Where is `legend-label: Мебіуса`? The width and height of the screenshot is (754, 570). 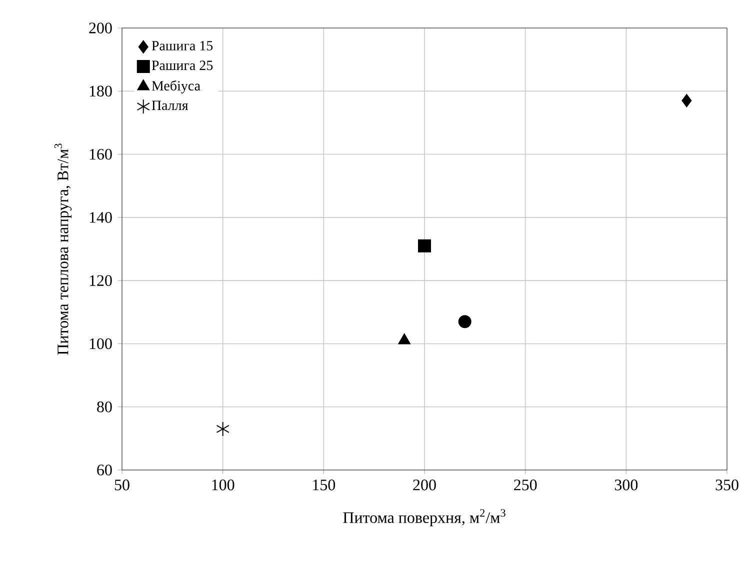 legend-label: Мебіуса is located at coordinates (176, 87).